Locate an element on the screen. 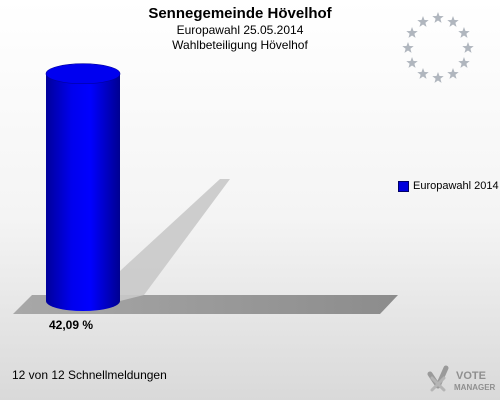 This screenshot has width=500, height=400. bar-europawahl-2014 is located at coordinates (83, 192).